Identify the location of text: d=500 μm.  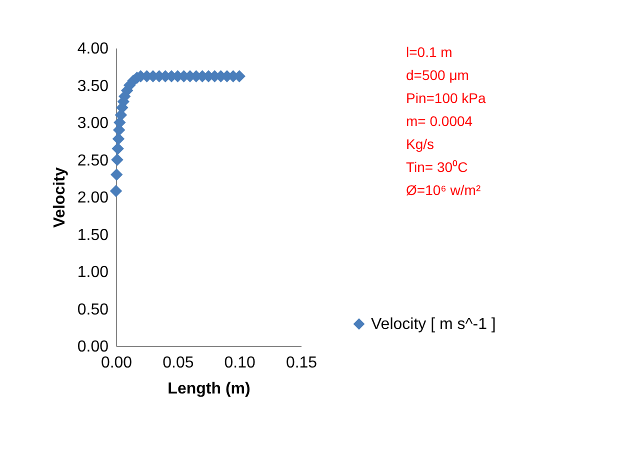
(437, 75).